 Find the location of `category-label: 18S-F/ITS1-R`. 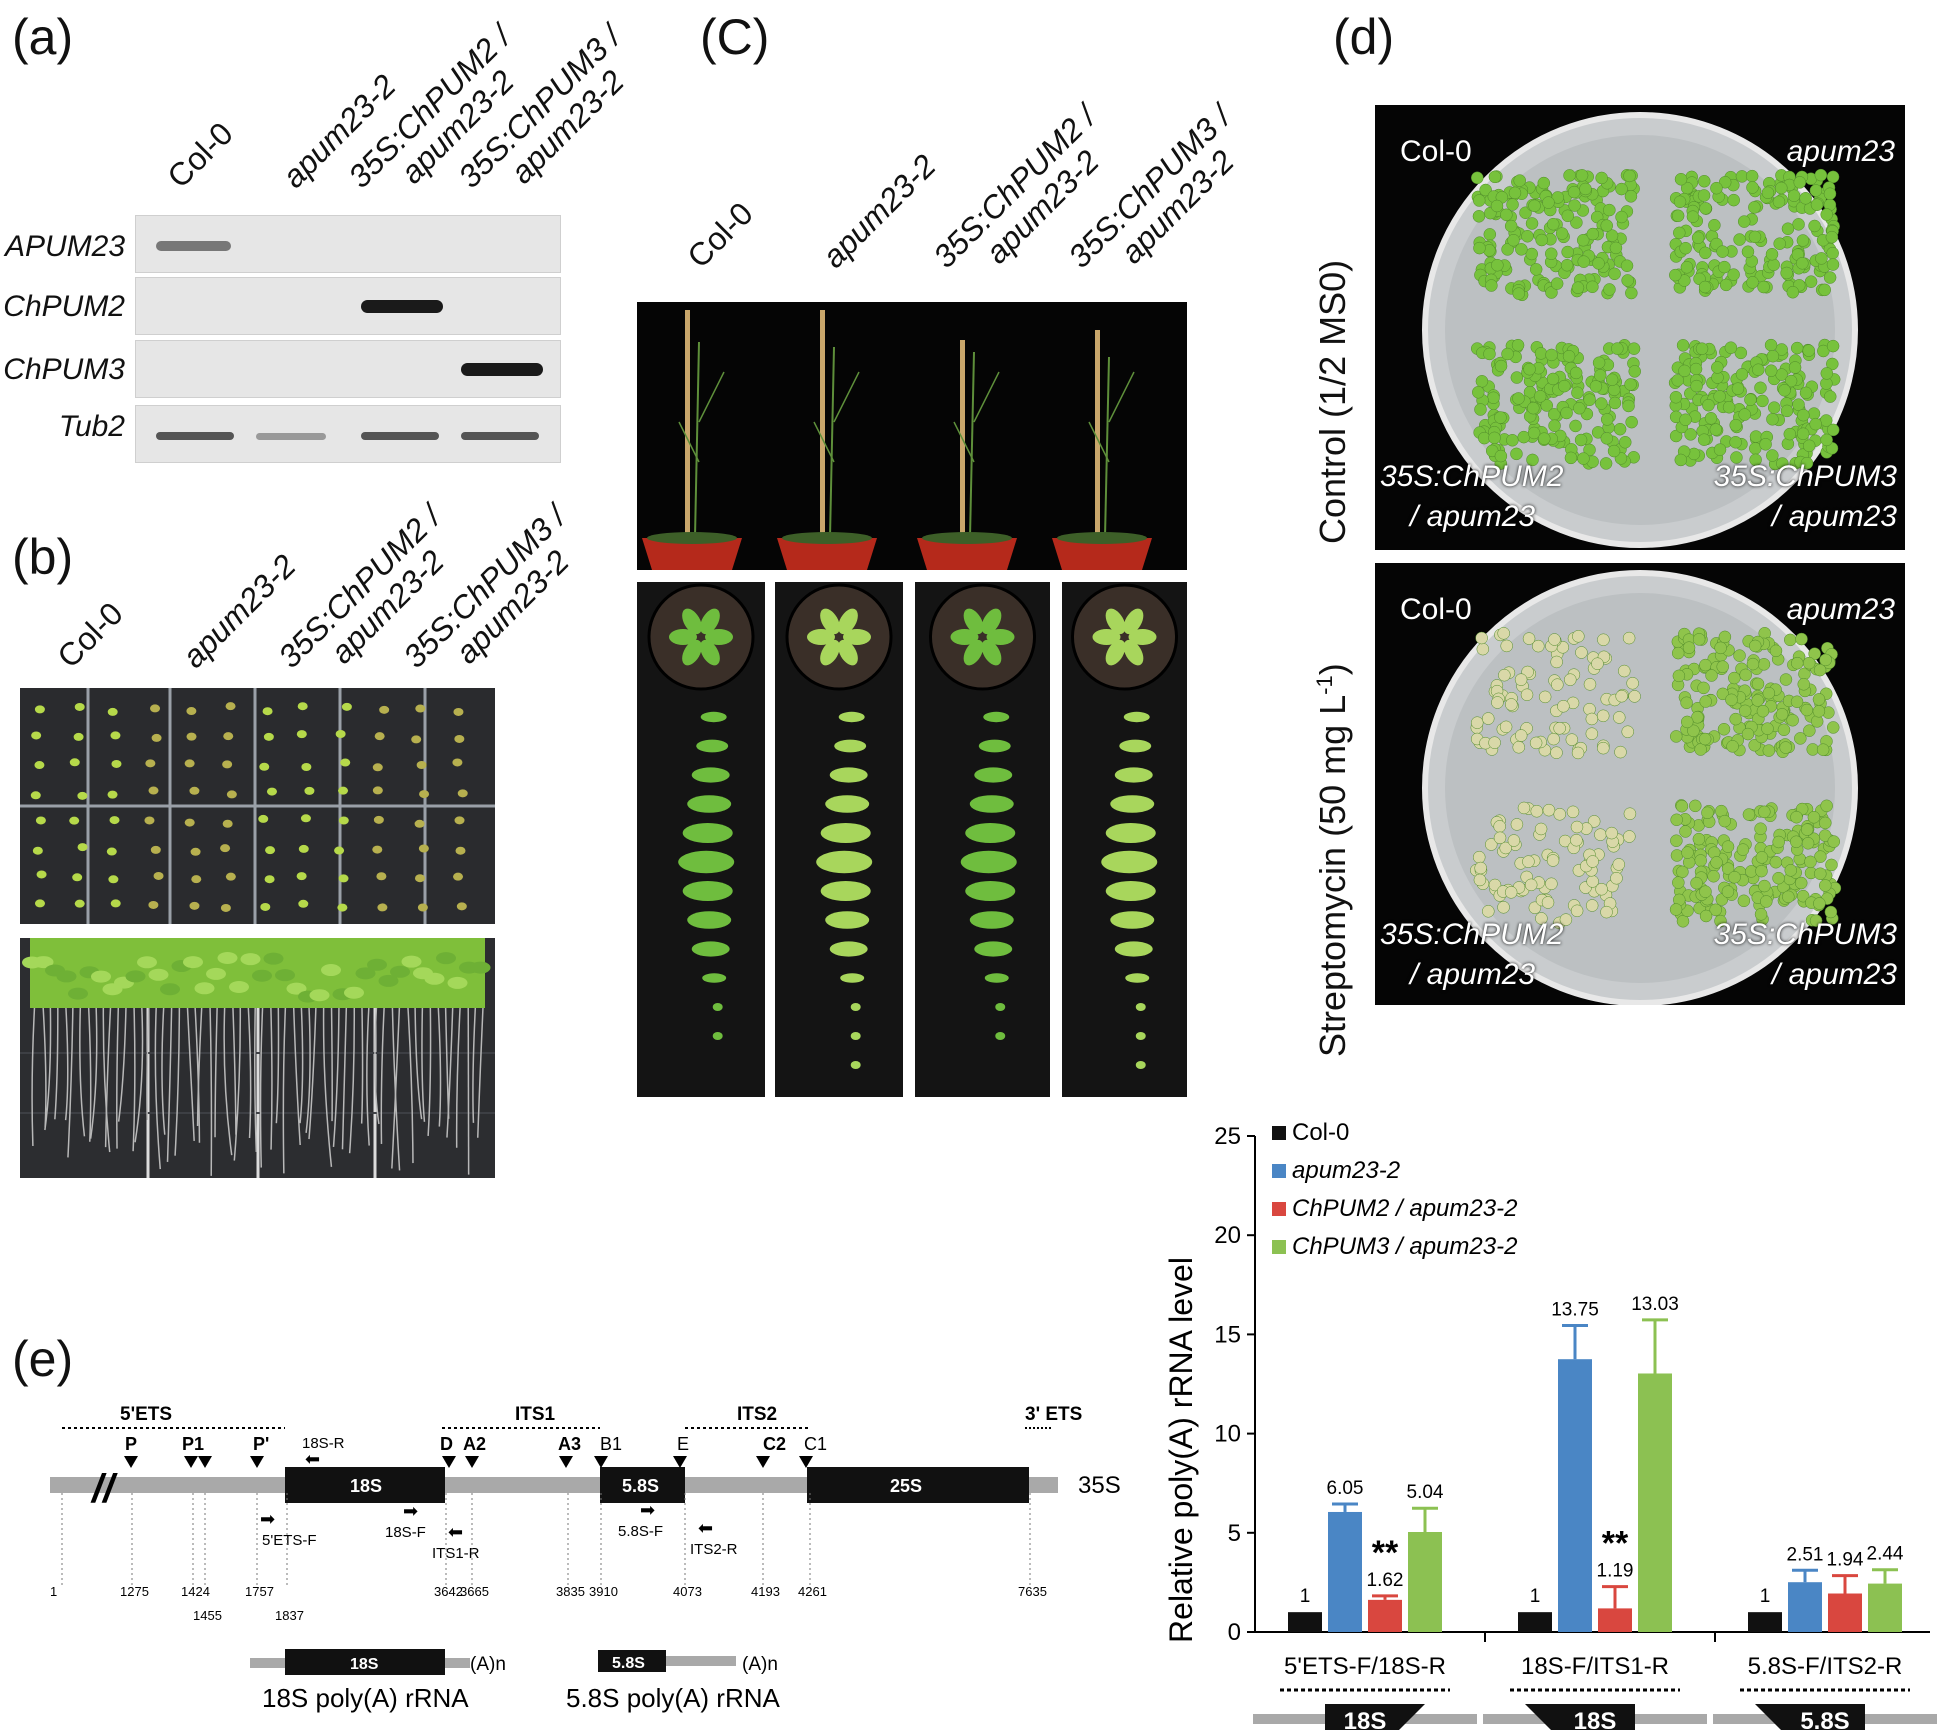

category-label: 18S-F/ITS1-R is located at coordinates (1595, 1666).